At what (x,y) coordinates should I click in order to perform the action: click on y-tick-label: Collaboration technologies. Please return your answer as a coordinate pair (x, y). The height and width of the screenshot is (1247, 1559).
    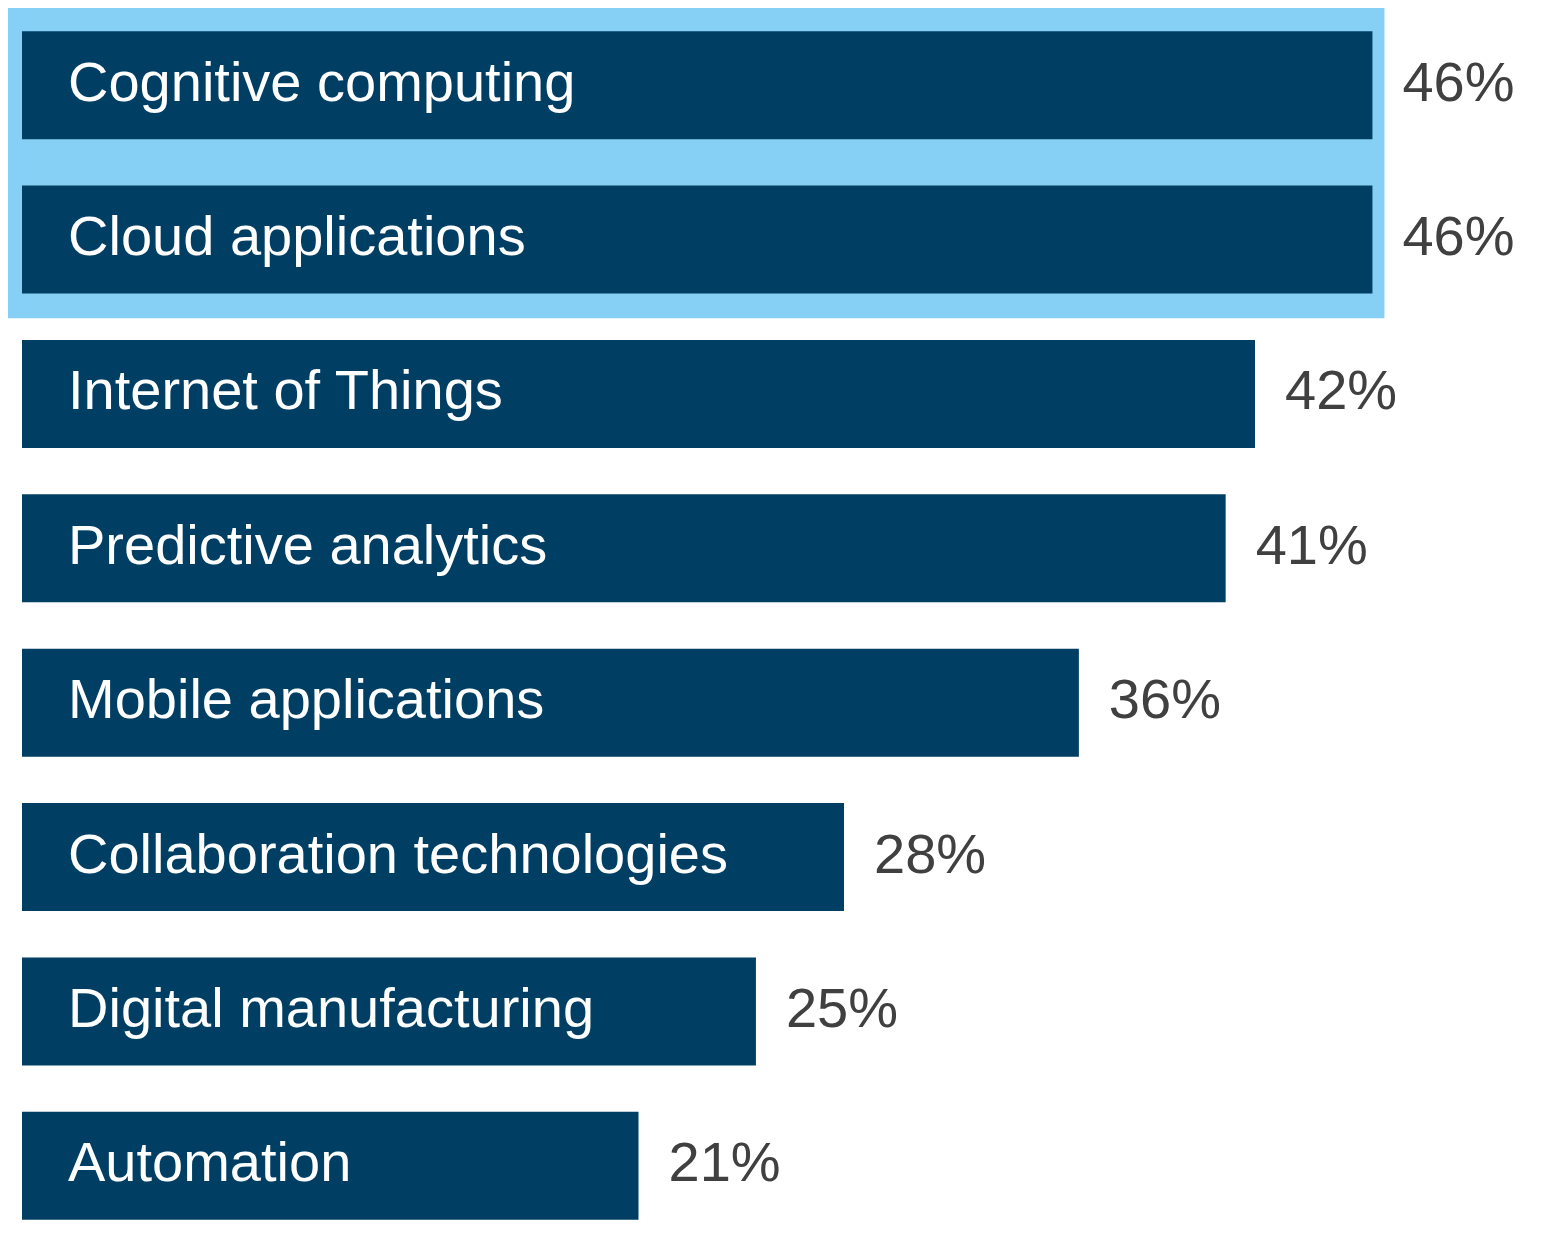
    Looking at the image, I should click on (398, 853).